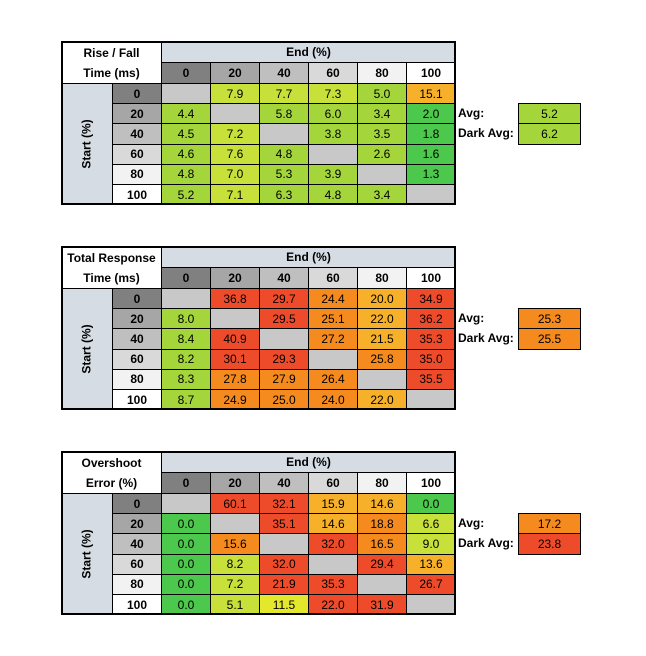  Describe the element at coordinates (235, 278) in the screenshot. I see `column-label: 20` at that location.